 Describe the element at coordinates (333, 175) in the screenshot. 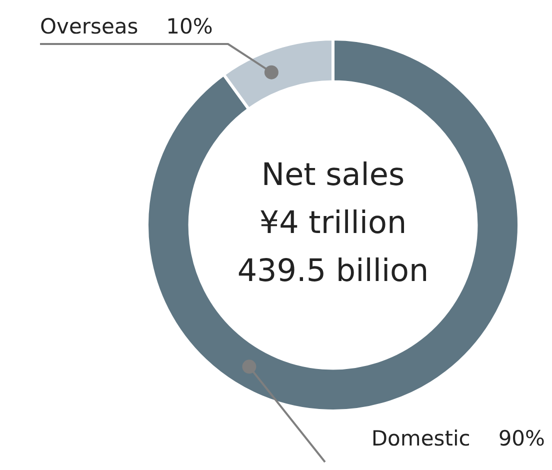

I see `text: Net sales` at that location.